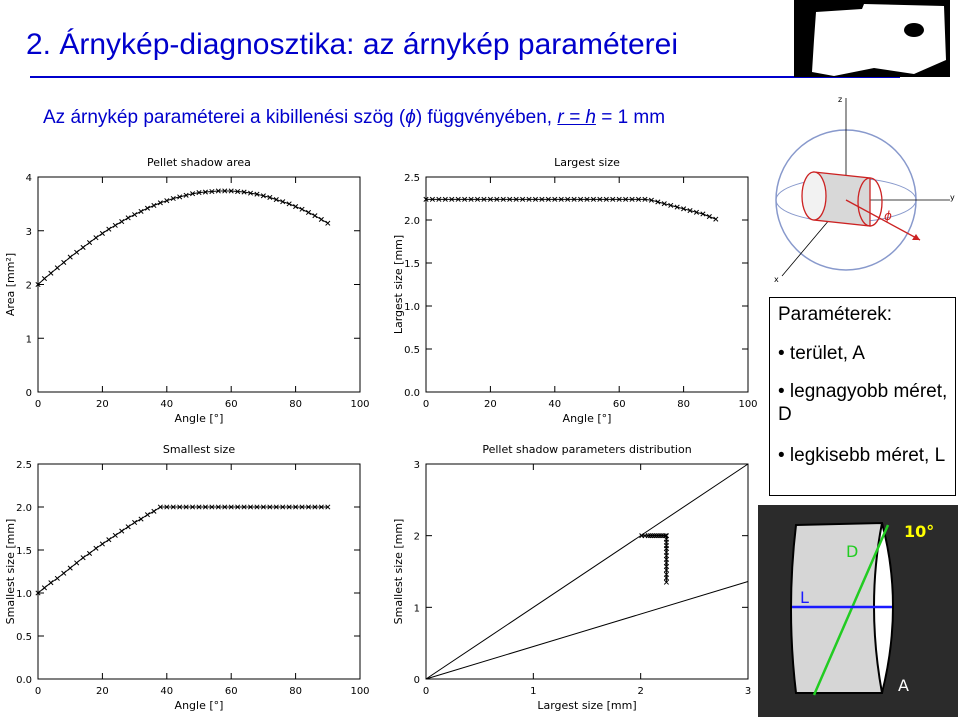 This screenshot has height=722, width=960. Describe the element at coordinates (24, 551) in the screenshot. I see `y-tick-label: 1.5` at that location.